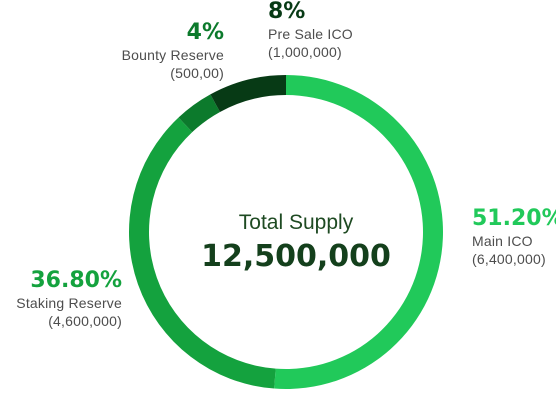 The width and height of the screenshot is (556, 405). What do you see at coordinates (172, 55) in the screenshot?
I see `slice-name: Bounty Reserve` at bounding box center [172, 55].